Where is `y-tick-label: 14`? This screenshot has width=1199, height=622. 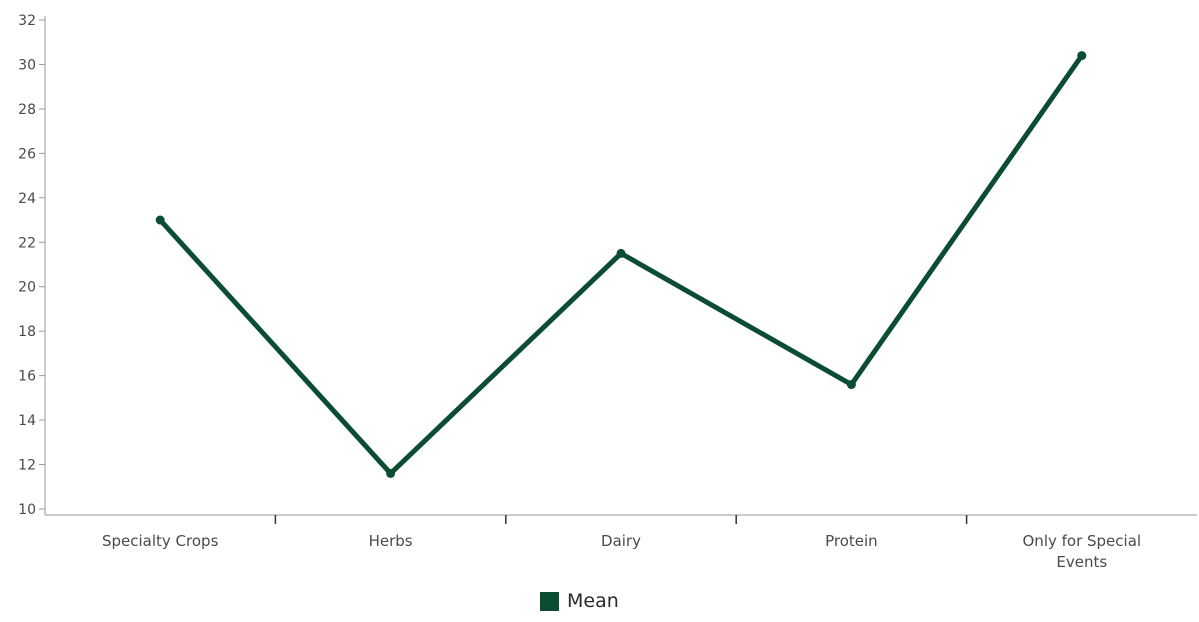 y-tick-label: 14 is located at coordinates (27, 421).